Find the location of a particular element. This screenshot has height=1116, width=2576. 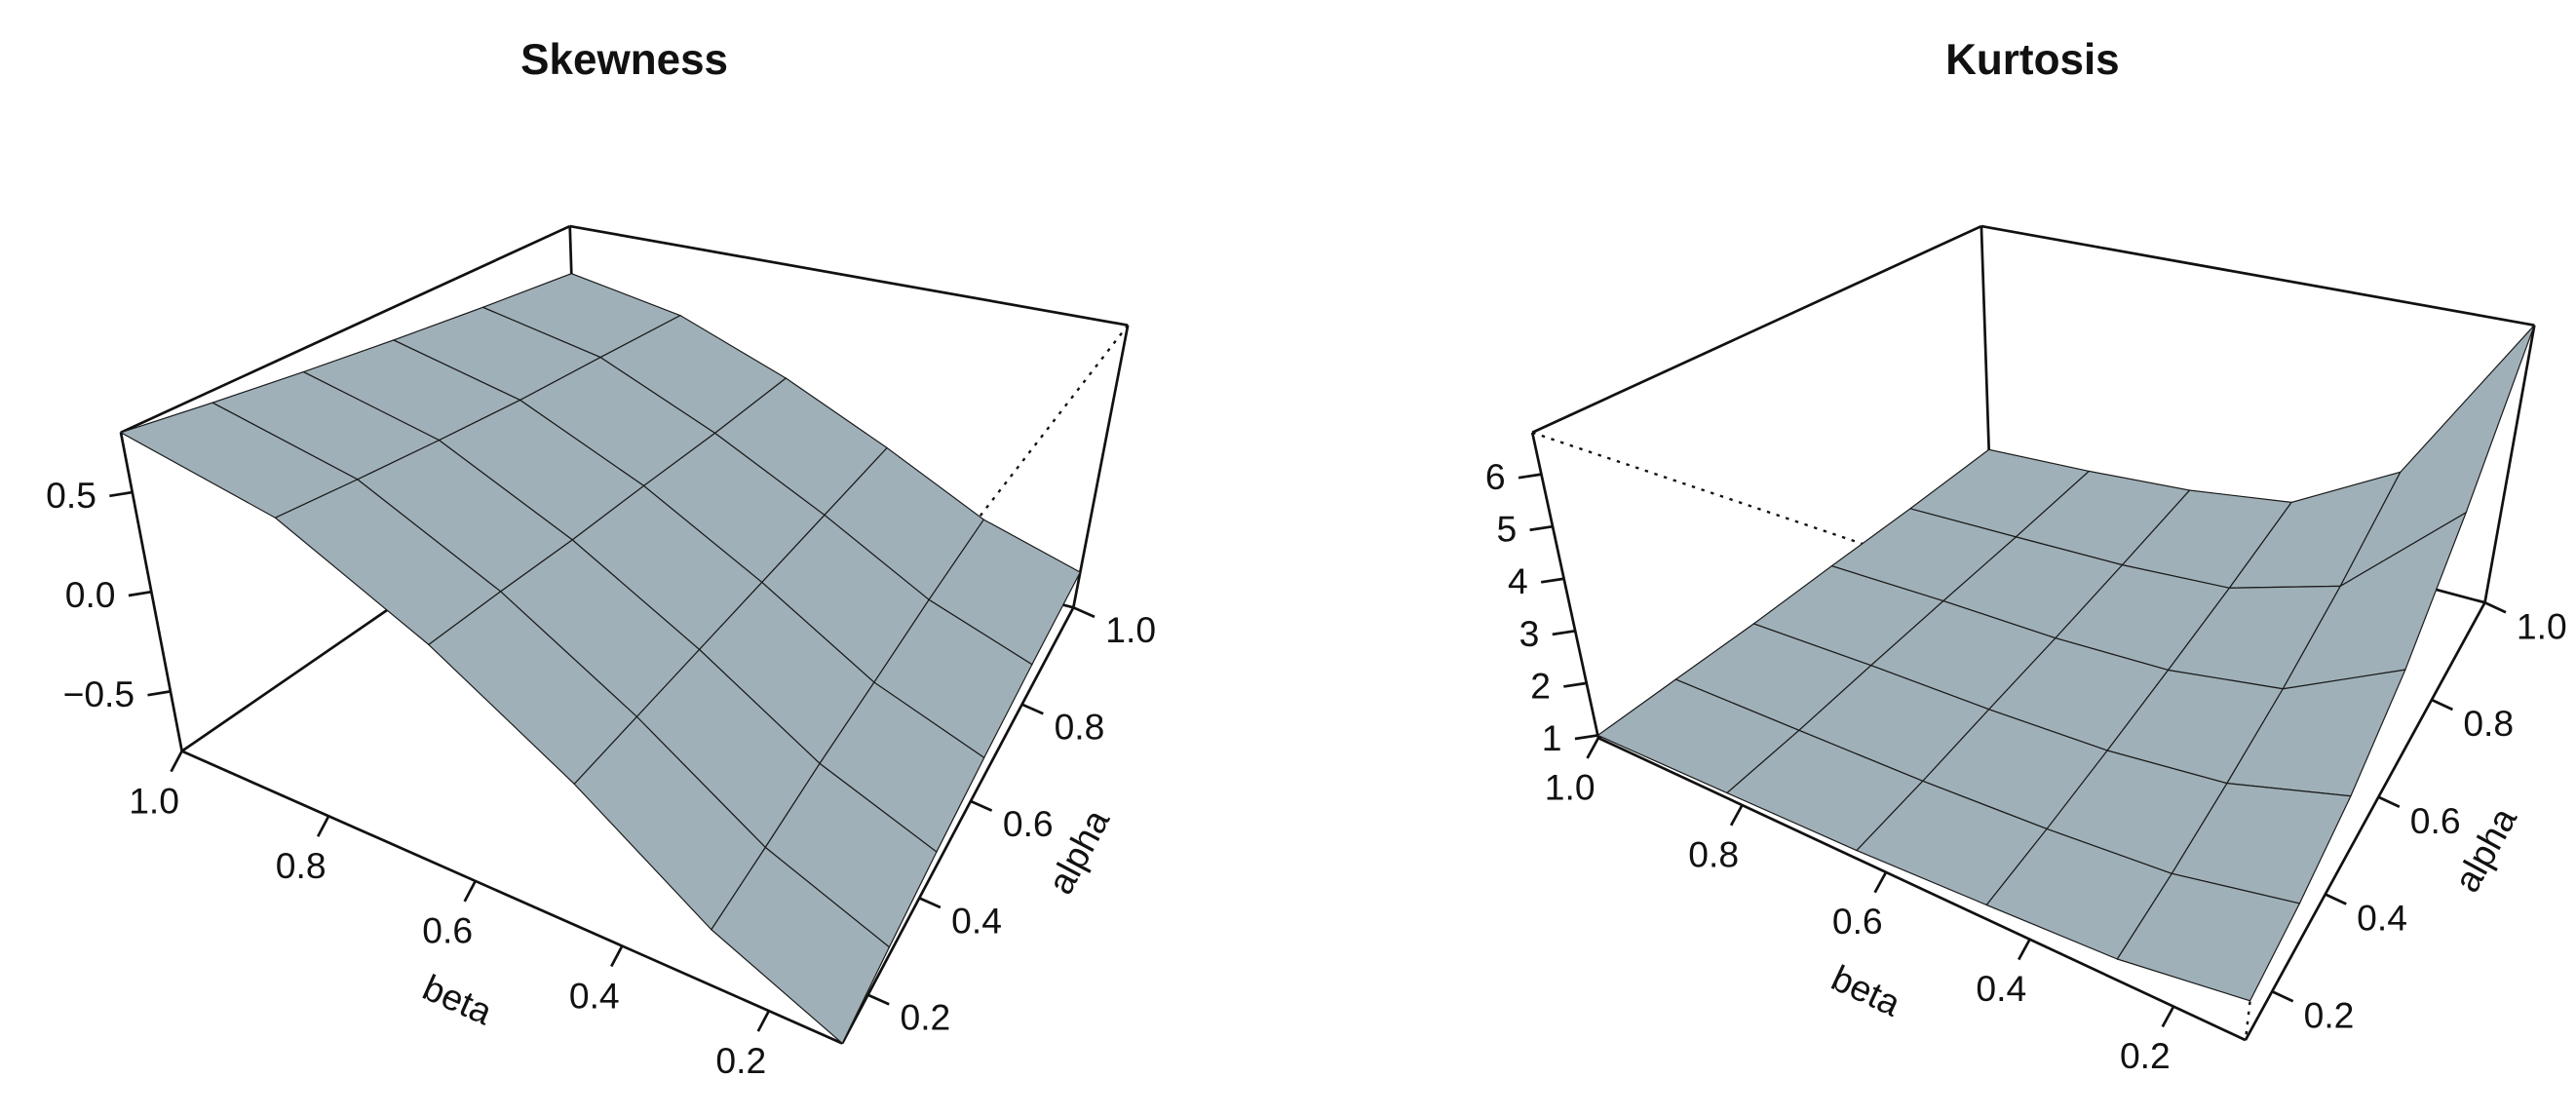

z-tick-label: 2 is located at coordinates (1540, 686).